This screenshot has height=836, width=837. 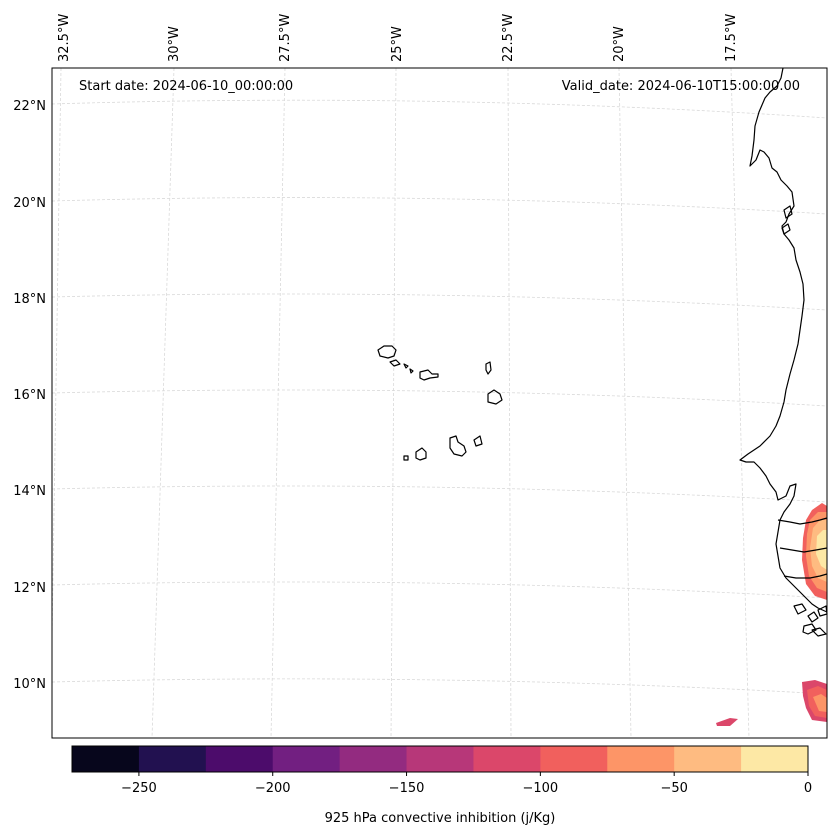 What do you see at coordinates (731, 38) in the screenshot?
I see `lon-label-17-5w: 17.5°W` at bounding box center [731, 38].